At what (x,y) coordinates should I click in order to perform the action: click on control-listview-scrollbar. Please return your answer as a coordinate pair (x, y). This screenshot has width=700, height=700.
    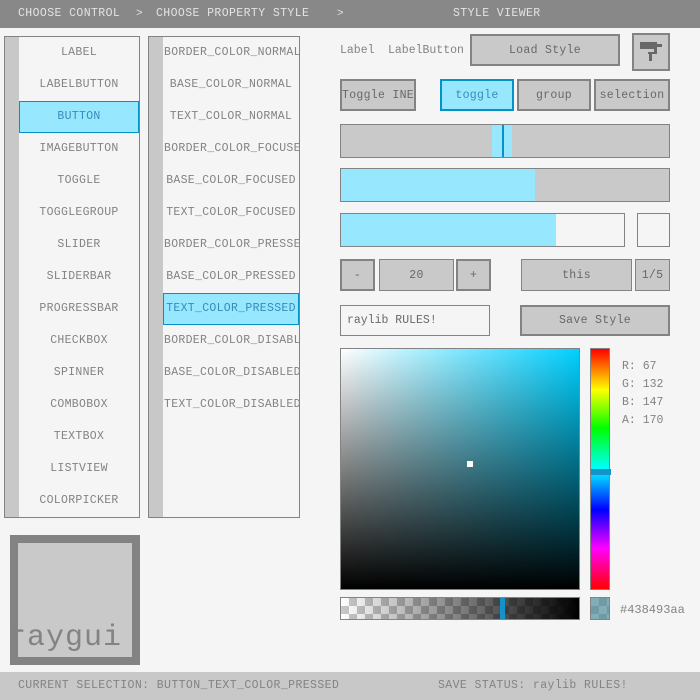
    Looking at the image, I should click on (12, 277).